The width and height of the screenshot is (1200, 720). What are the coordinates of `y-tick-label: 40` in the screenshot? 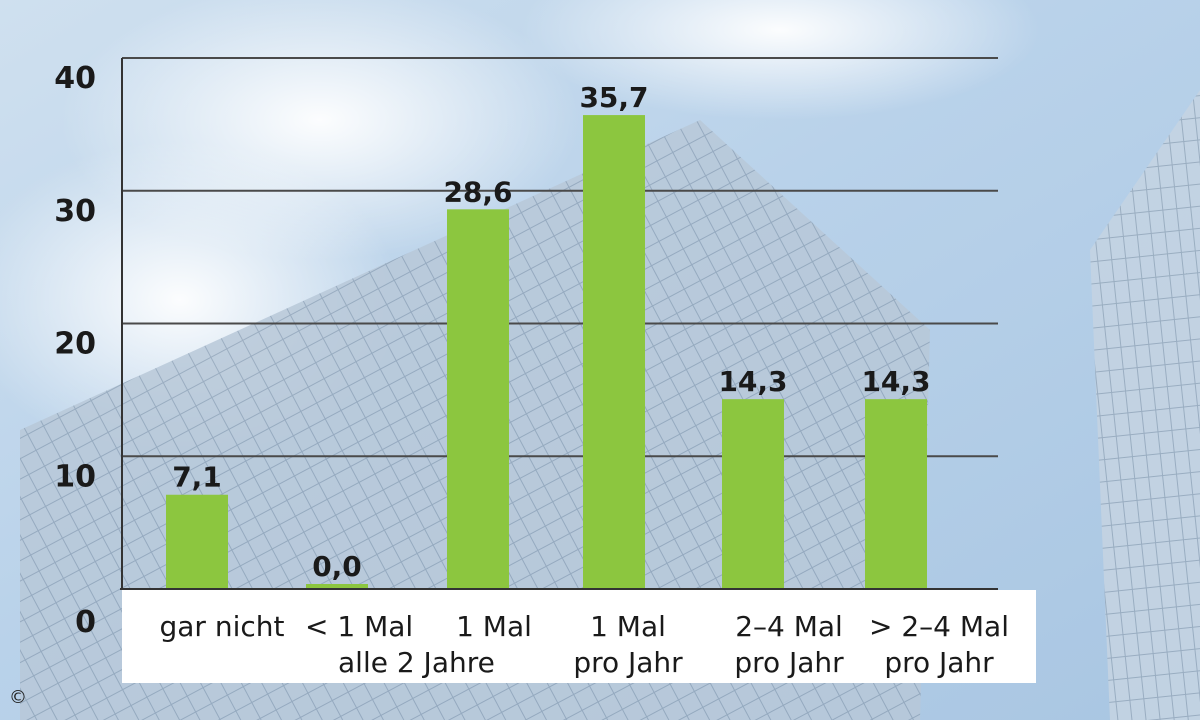 It's located at (75, 78).